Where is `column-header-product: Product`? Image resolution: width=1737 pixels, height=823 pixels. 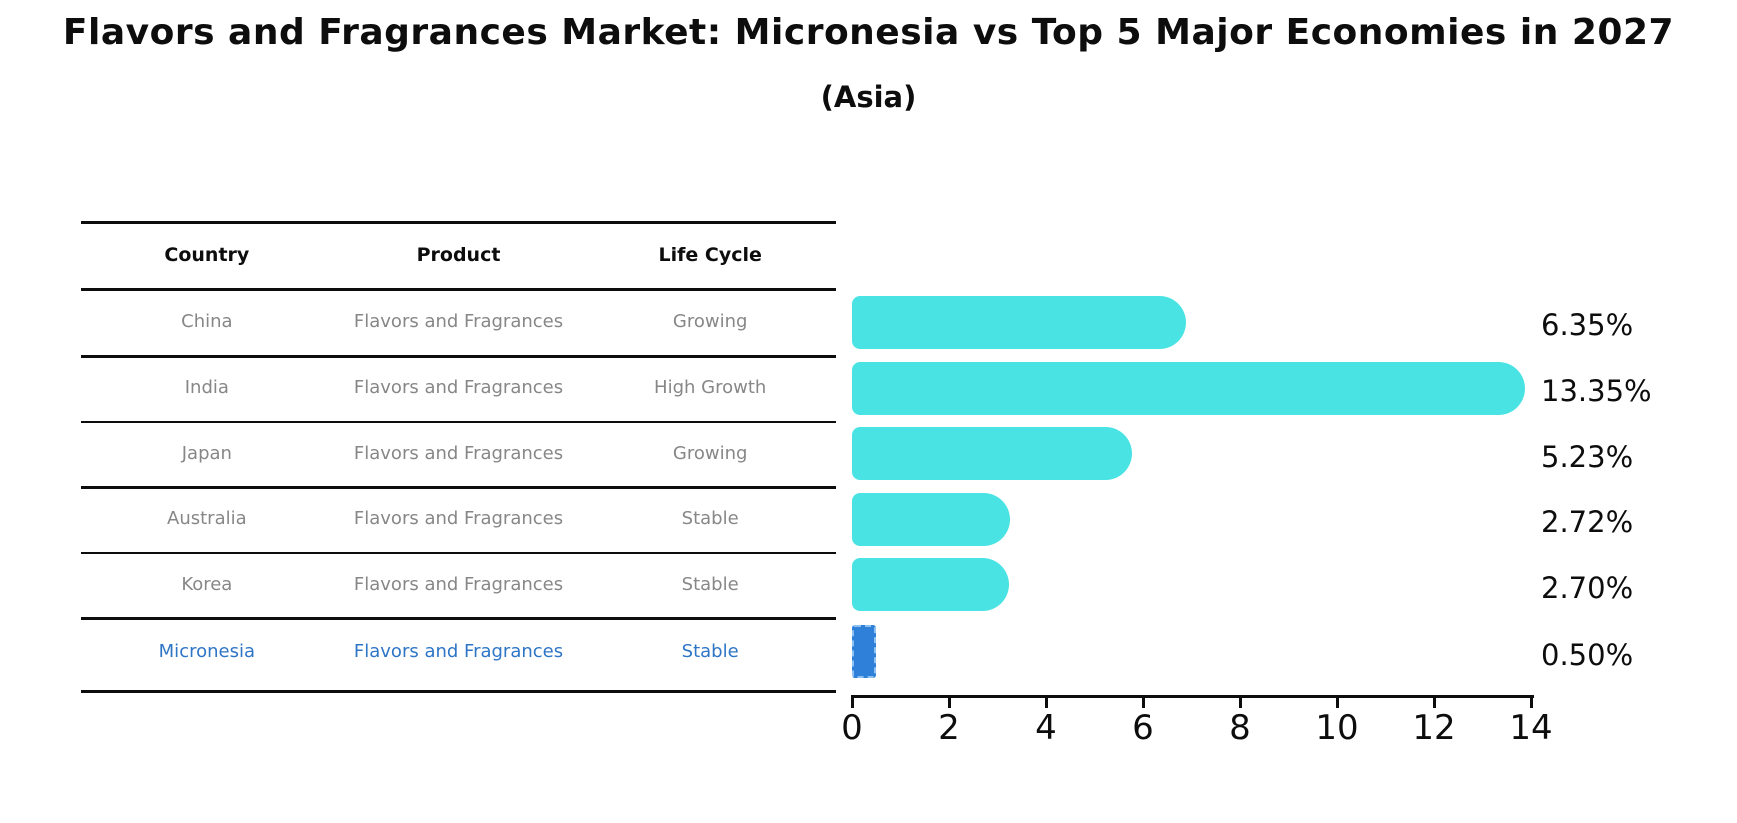 column-header-product: Product is located at coordinates (458, 255).